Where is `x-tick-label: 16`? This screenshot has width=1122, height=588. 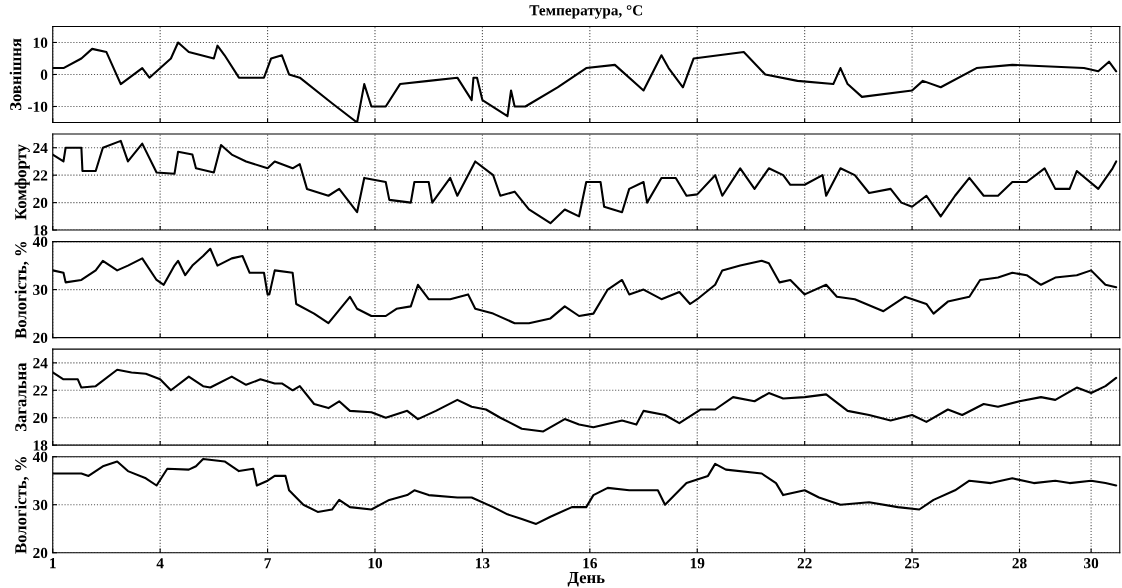 x-tick-label: 16 is located at coordinates (590, 563).